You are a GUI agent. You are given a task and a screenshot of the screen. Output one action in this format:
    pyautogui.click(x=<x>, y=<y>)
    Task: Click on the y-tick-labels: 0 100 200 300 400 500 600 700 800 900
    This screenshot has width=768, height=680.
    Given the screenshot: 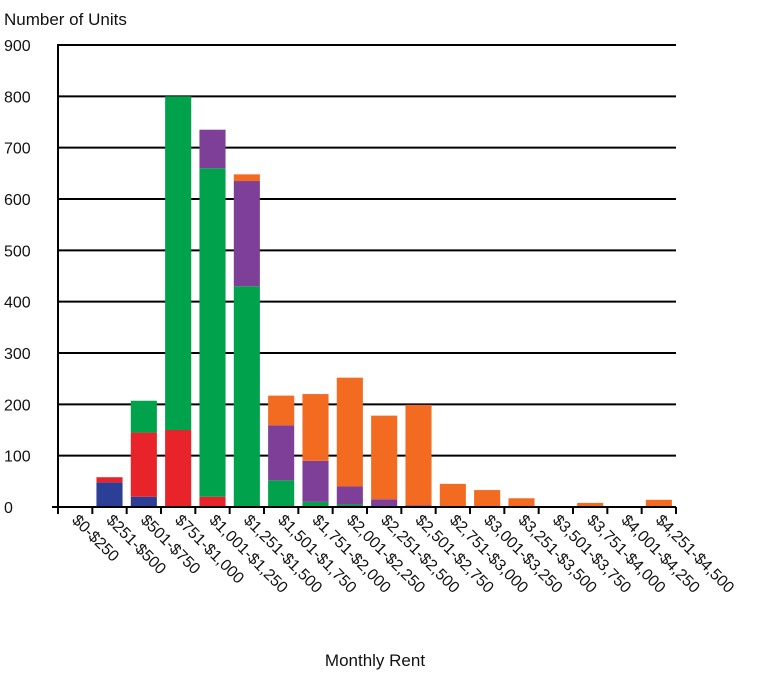 What is the action you would take?
    pyautogui.click(x=17, y=277)
    